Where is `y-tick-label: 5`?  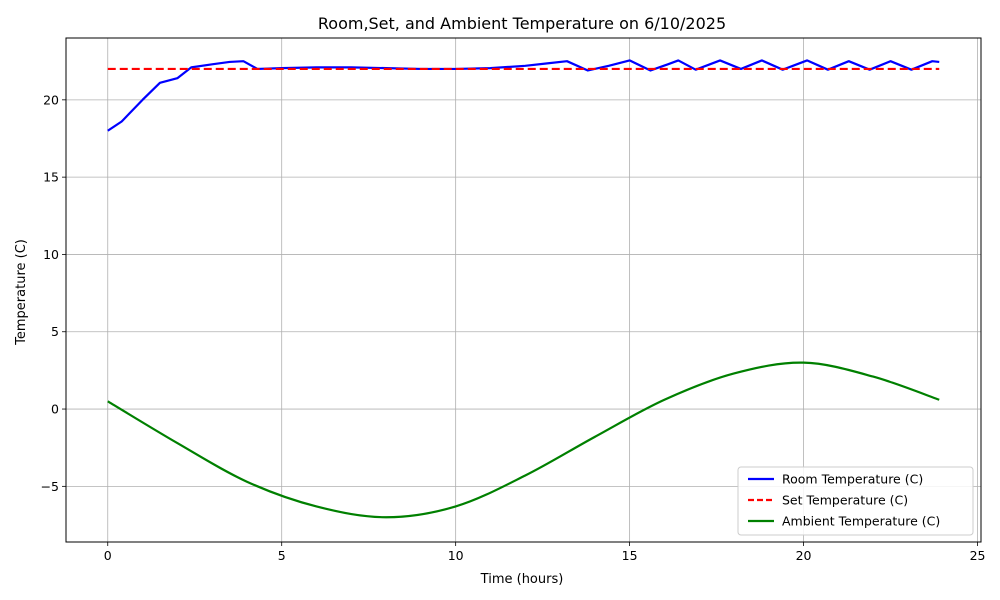
y-tick-label: 5 is located at coordinates (55, 331).